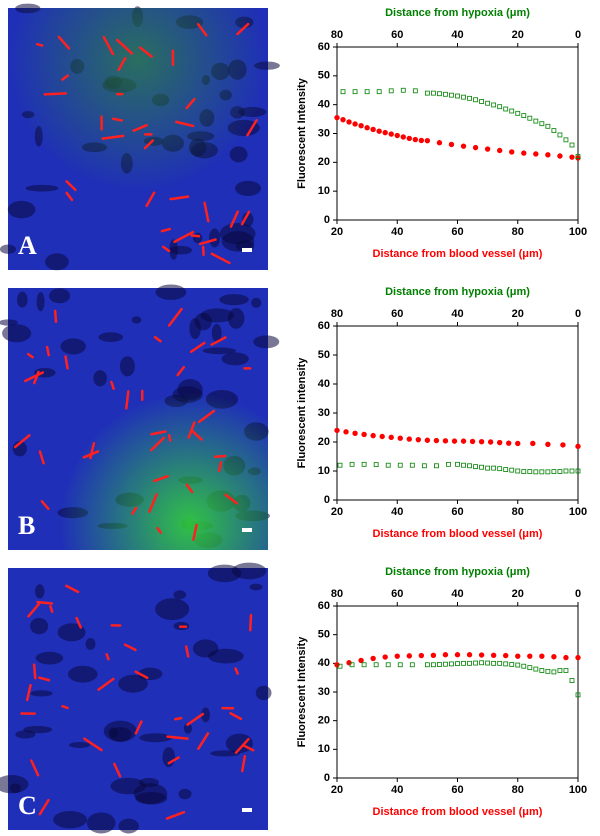 Image resolution: width=600 pixels, height=836 pixels. What do you see at coordinates (324, 162) in the screenshot?
I see `y-tick-label: 20` at bounding box center [324, 162].